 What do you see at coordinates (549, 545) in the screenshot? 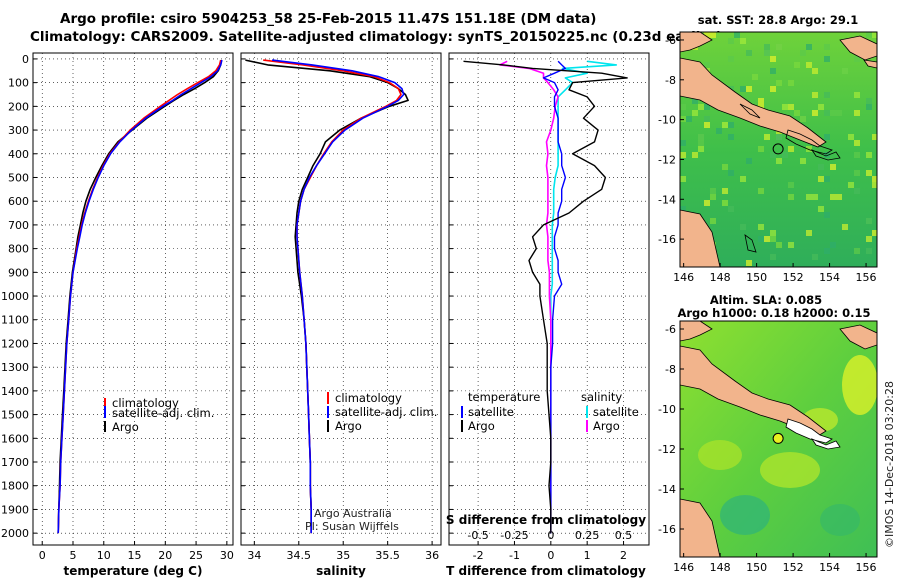
I see `difference-x-axes: -2 -1 0 1 2 -0.5 -0.25 0 0.25 0.5` at bounding box center [549, 545].